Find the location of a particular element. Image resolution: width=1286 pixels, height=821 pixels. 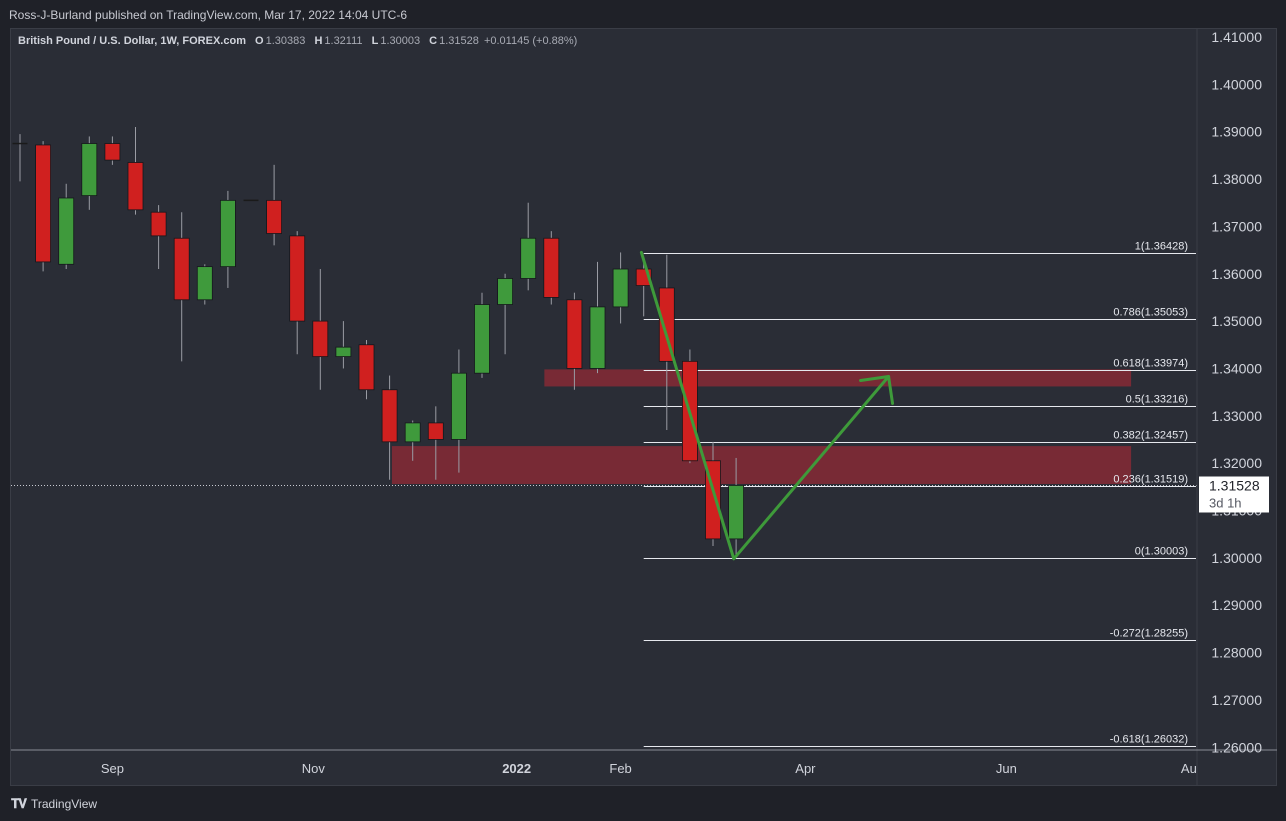

time-axis: Sep Nov 2022 Feb Apr Jun Au is located at coordinates (649, 768).